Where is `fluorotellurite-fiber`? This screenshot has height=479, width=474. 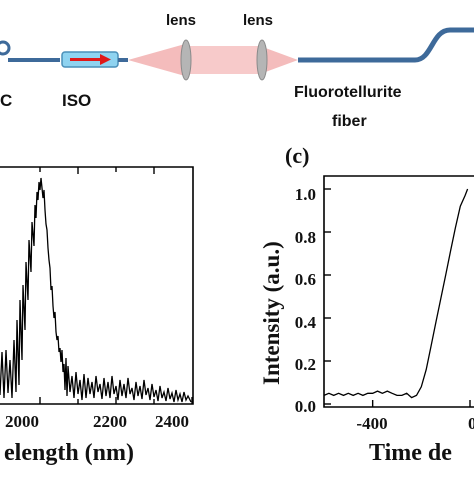 fluorotellurite-fiber is located at coordinates (386, 45).